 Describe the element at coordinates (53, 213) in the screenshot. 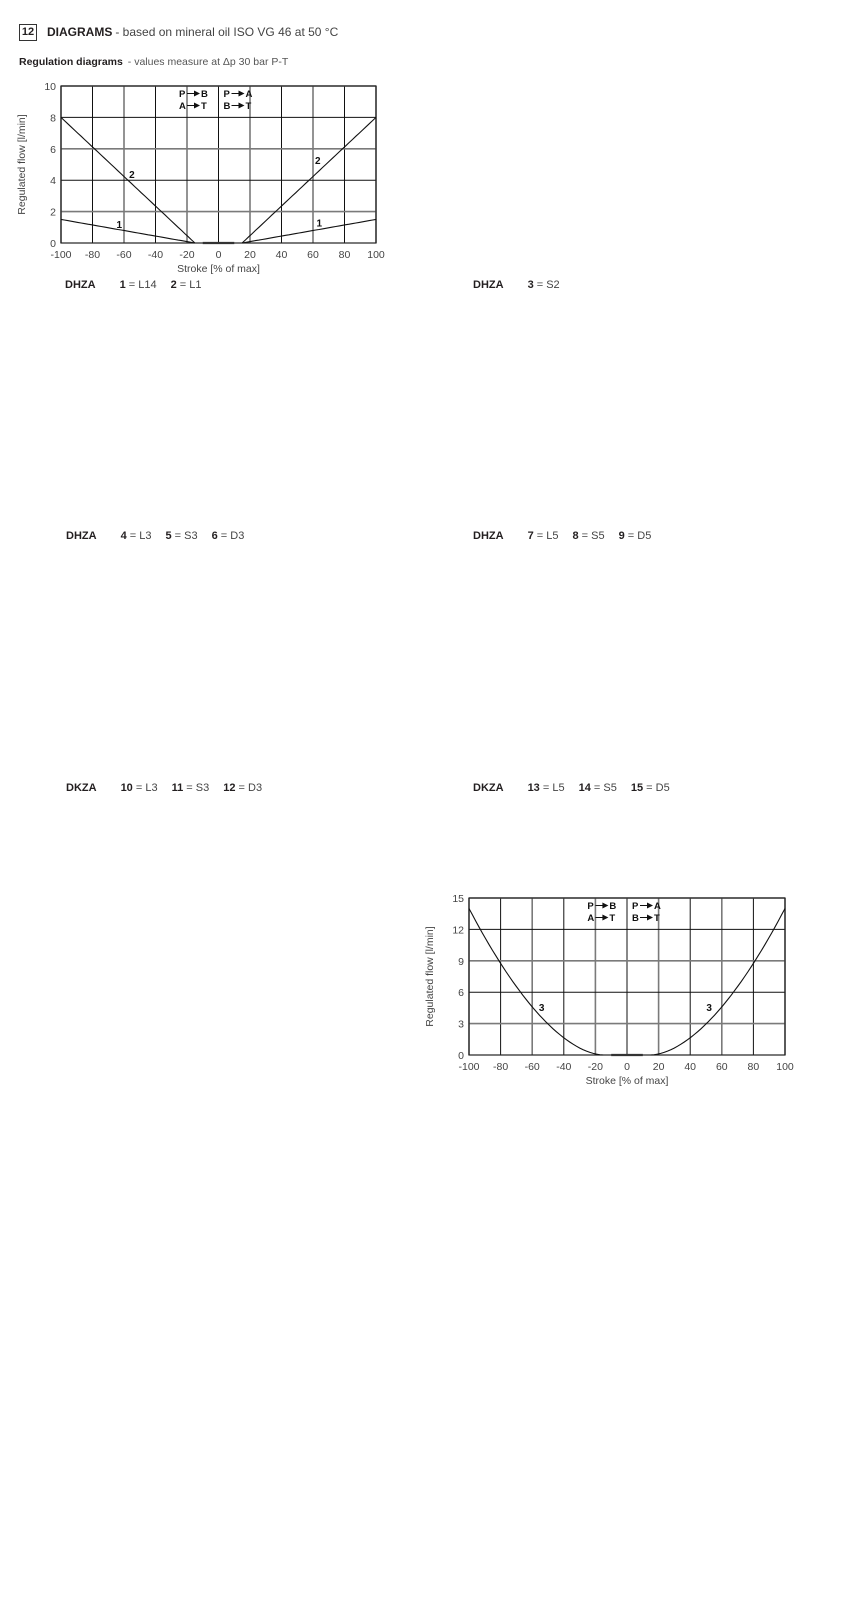

I see `y-tick-label: 2` at that location.